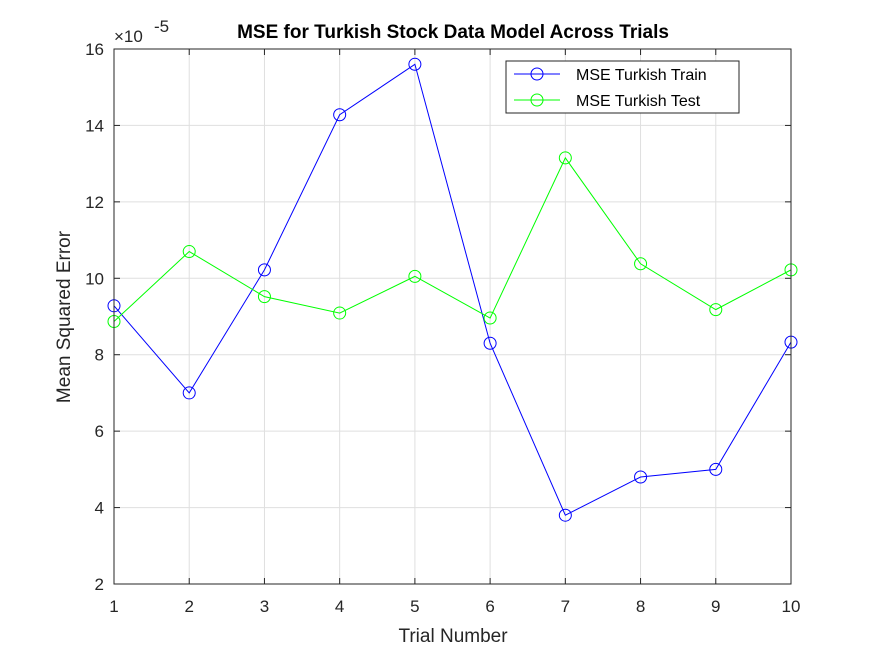 The image size is (875, 656). Describe the element at coordinates (94, 278) in the screenshot. I see `y-tick-label: 10` at that location.